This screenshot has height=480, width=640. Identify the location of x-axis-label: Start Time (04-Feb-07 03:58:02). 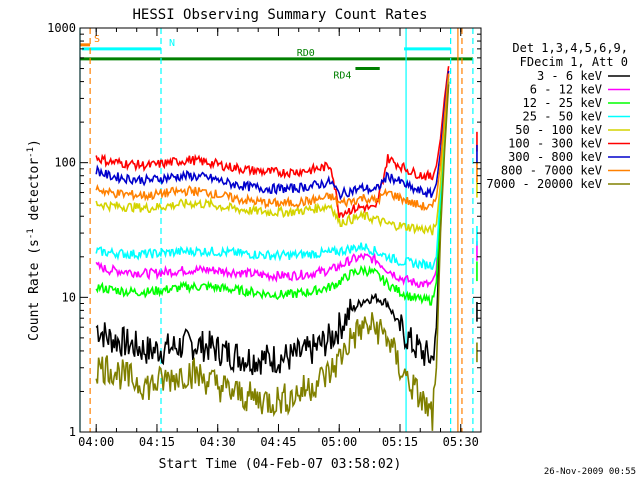
(280, 464).